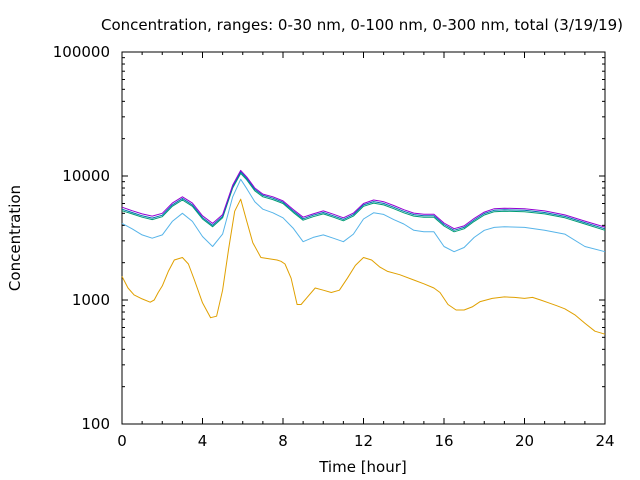 The image size is (640, 480). What do you see at coordinates (363, 441) in the screenshot?
I see `x-tick-label: 12` at bounding box center [363, 441].